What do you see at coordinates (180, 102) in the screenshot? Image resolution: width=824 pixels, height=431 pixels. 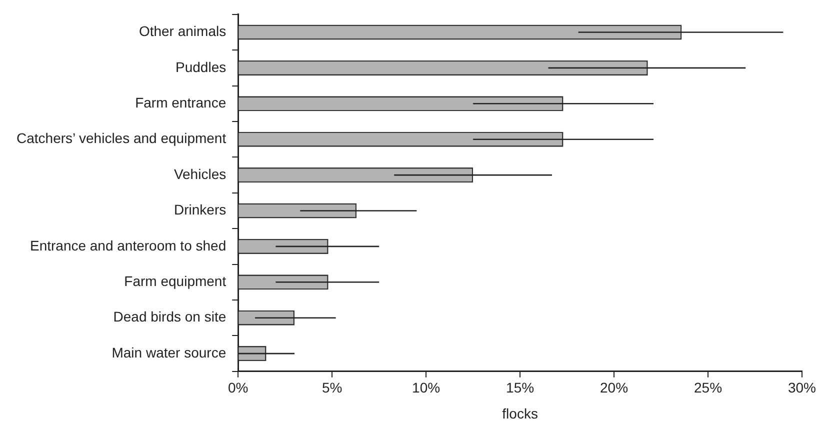 I see `y-tick-label: Farm entrance` at bounding box center [180, 102].